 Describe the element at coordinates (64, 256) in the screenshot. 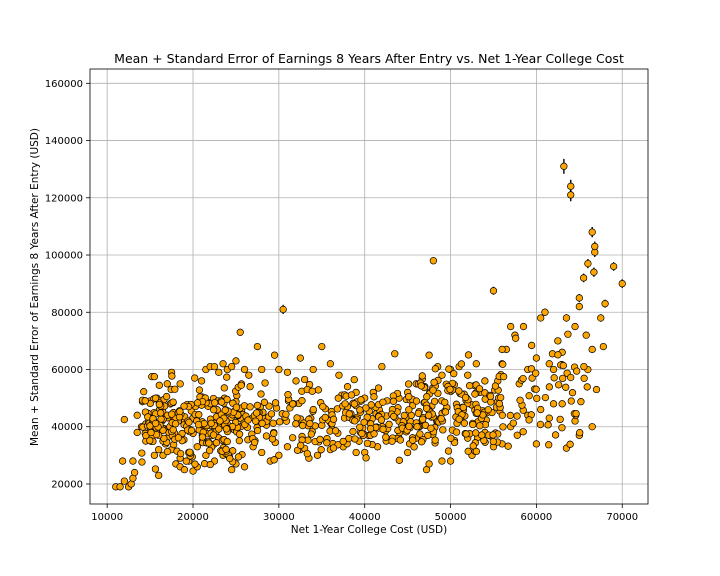

I see `y-tick-label: 100000` at that location.